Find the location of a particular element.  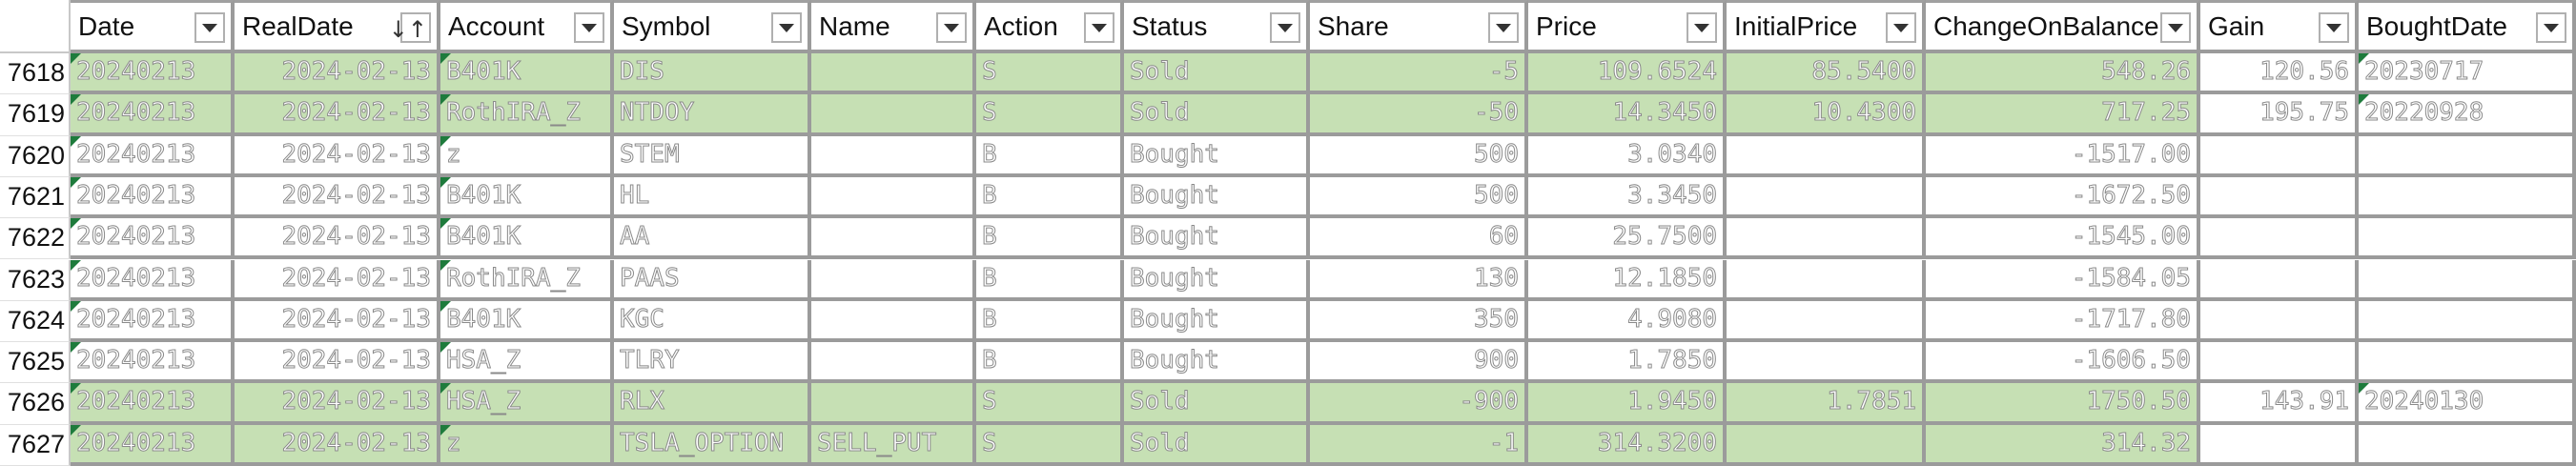

cell-price: 12.1850 is located at coordinates (1627, 280).